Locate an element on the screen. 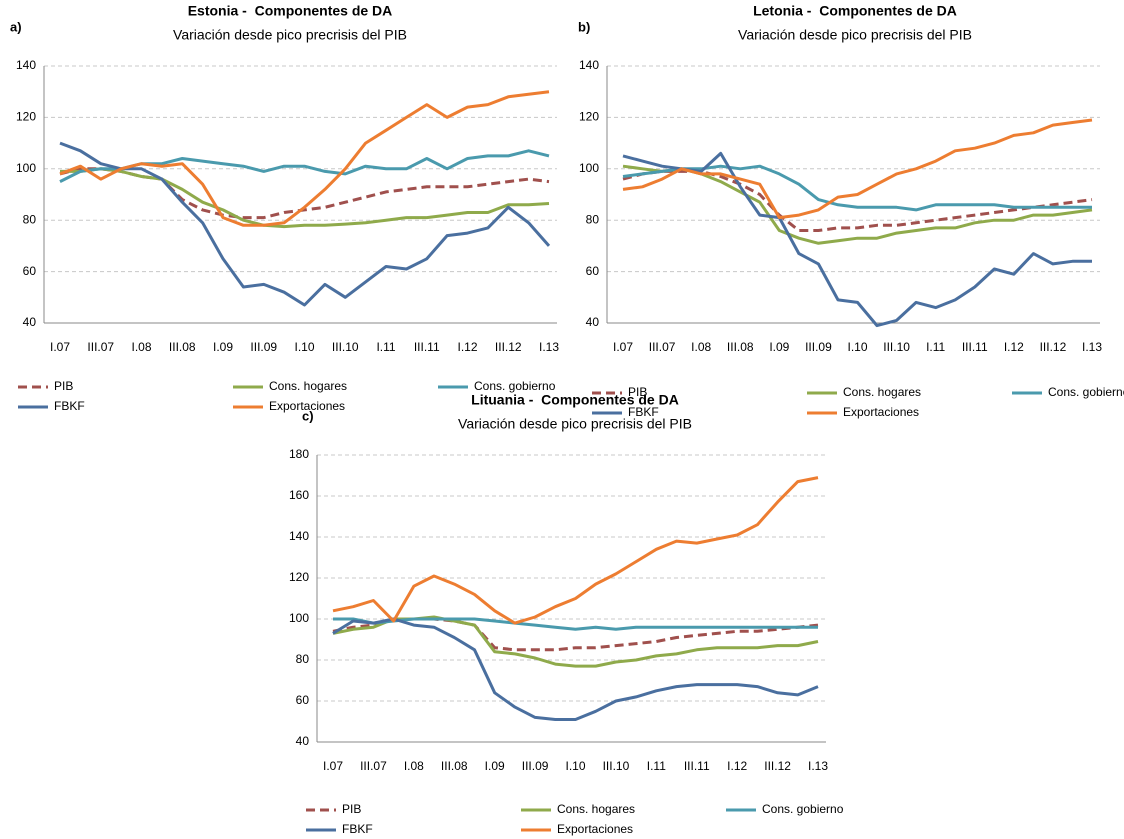 This screenshot has height=839, width=1124. y-tick-label: 160 is located at coordinates (299, 495).